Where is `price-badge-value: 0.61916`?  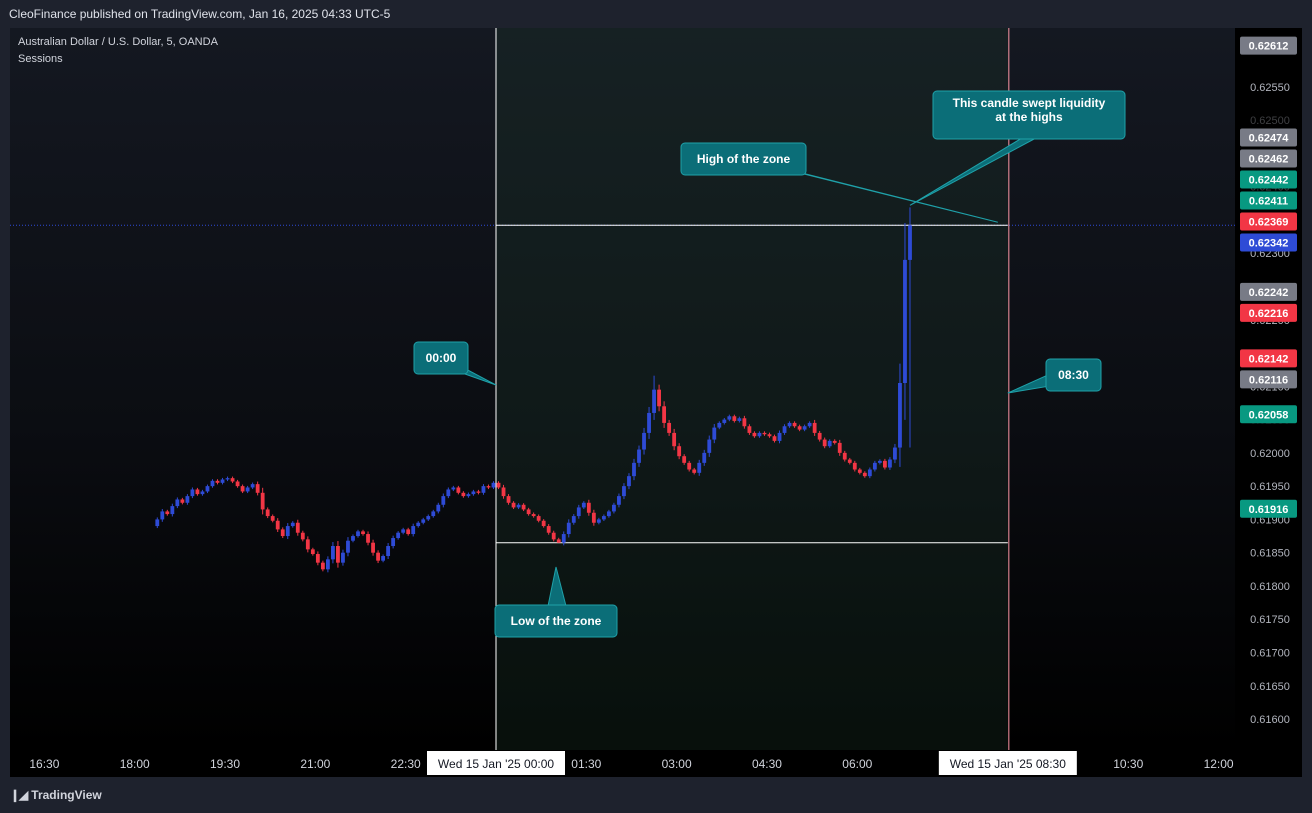
price-badge-value: 0.61916 is located at coordinates (1269, 510).